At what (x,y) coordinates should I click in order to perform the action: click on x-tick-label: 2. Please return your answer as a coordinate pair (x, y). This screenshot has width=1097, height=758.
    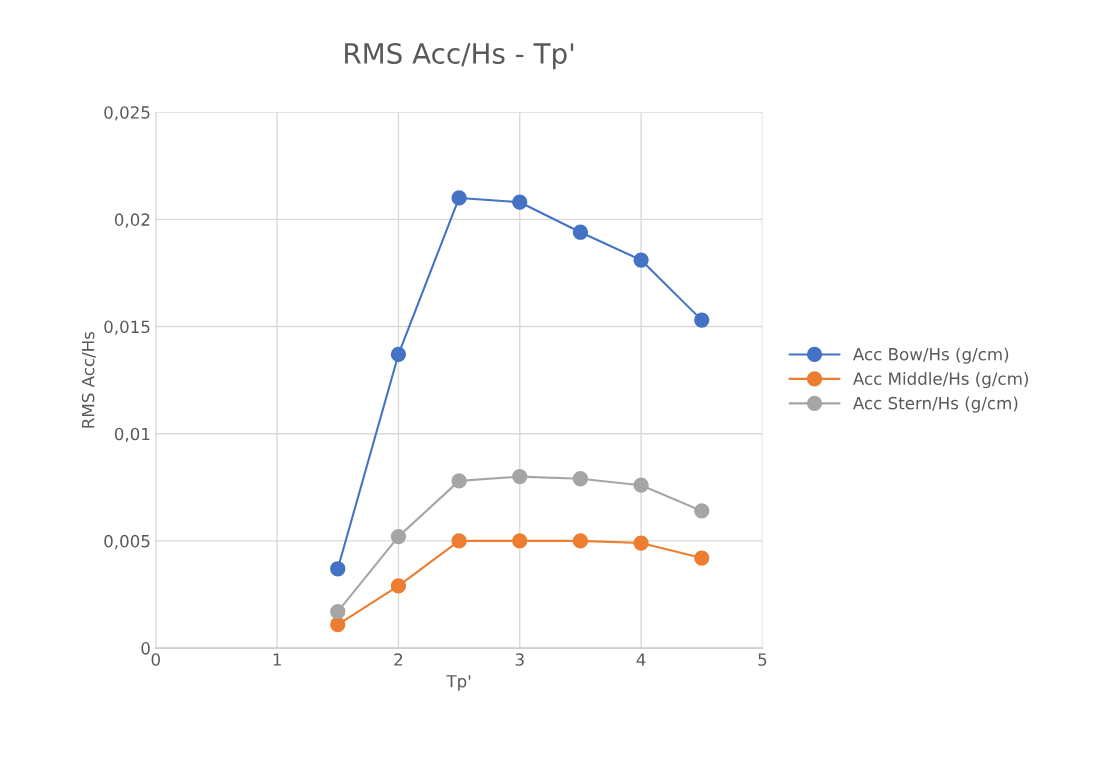
    Looking at the image, I should click on (398, 659).